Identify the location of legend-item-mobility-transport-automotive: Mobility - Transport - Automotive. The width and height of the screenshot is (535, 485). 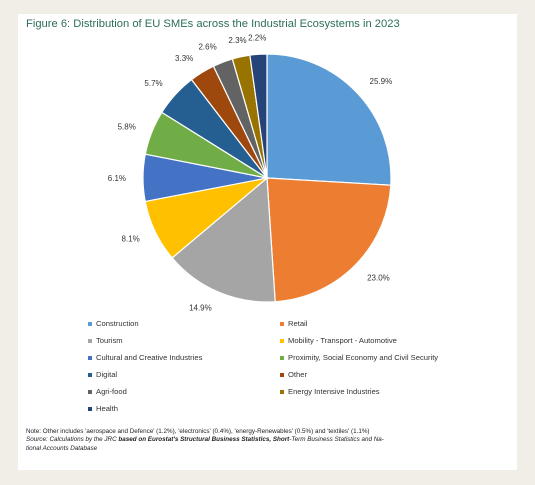
(390, 340).